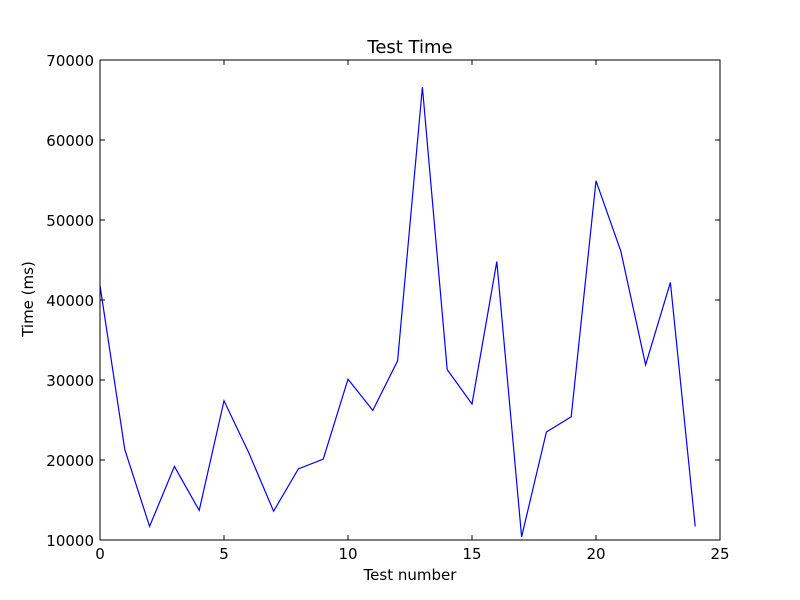 Image resolution: width=800 pixels, height=600 pixels. Describe the element at coordinates (70, 141) in the screenshot. I see `y-tick-label: 60000` at that location.